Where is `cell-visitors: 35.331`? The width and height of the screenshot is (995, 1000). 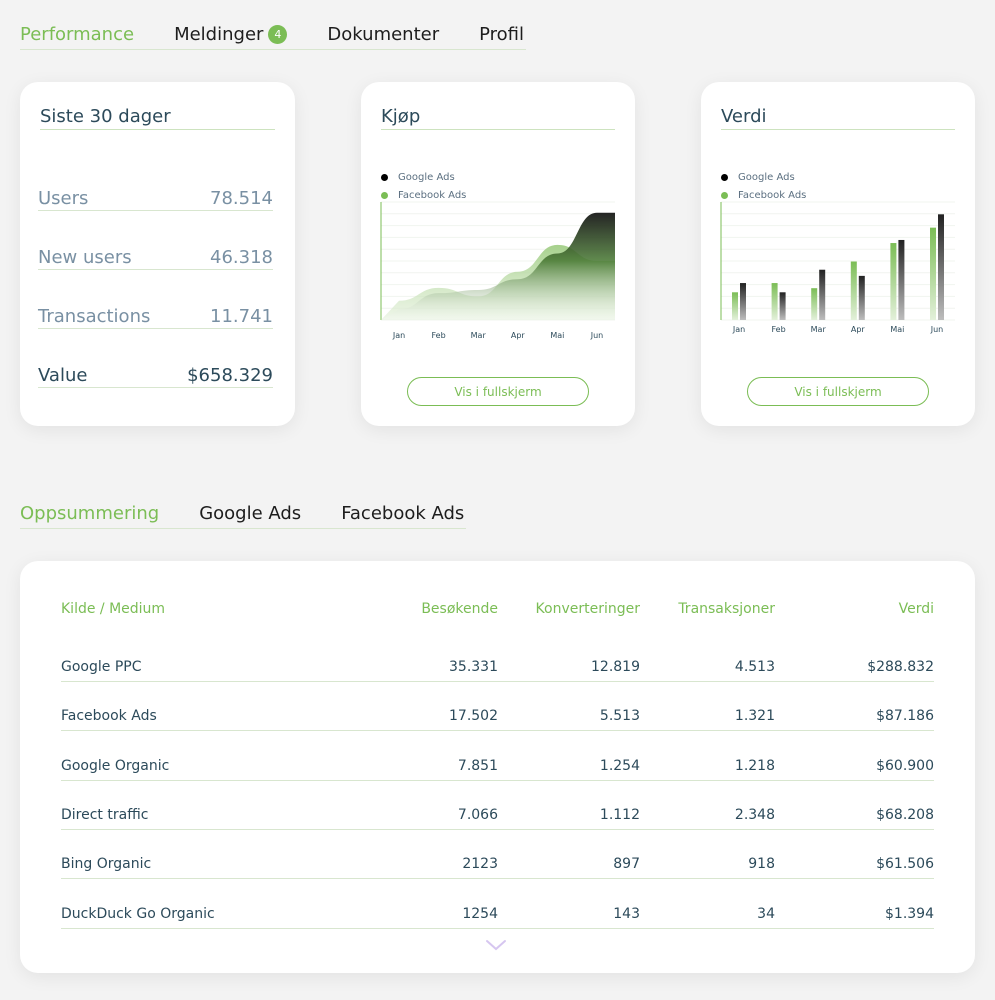
cell-visitors: 35.331 is located at coordinates (473, 667).